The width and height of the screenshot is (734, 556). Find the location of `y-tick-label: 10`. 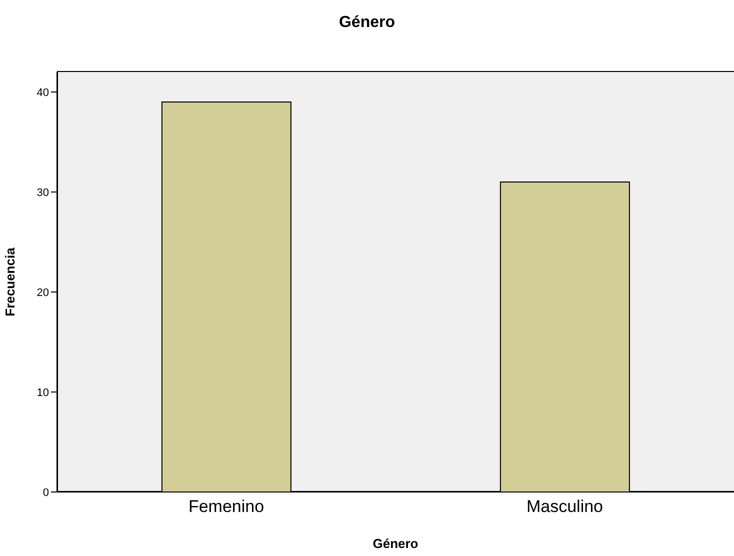

y-tick-label: 10 is located at coordinates (42, 392).